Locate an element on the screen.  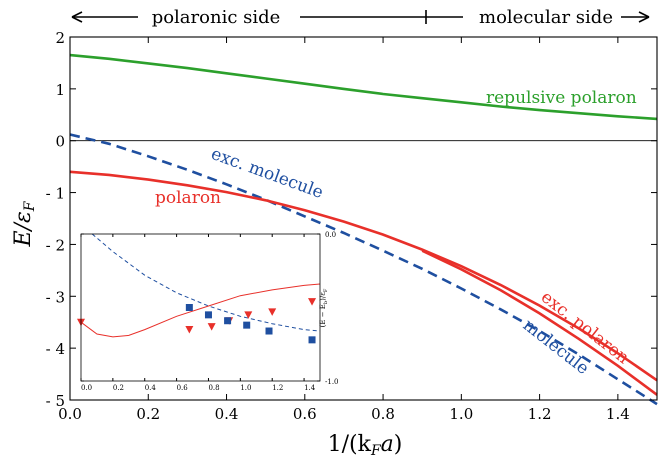
inset-x-tick-label: 0.8 is located at coordinates (213, 388).